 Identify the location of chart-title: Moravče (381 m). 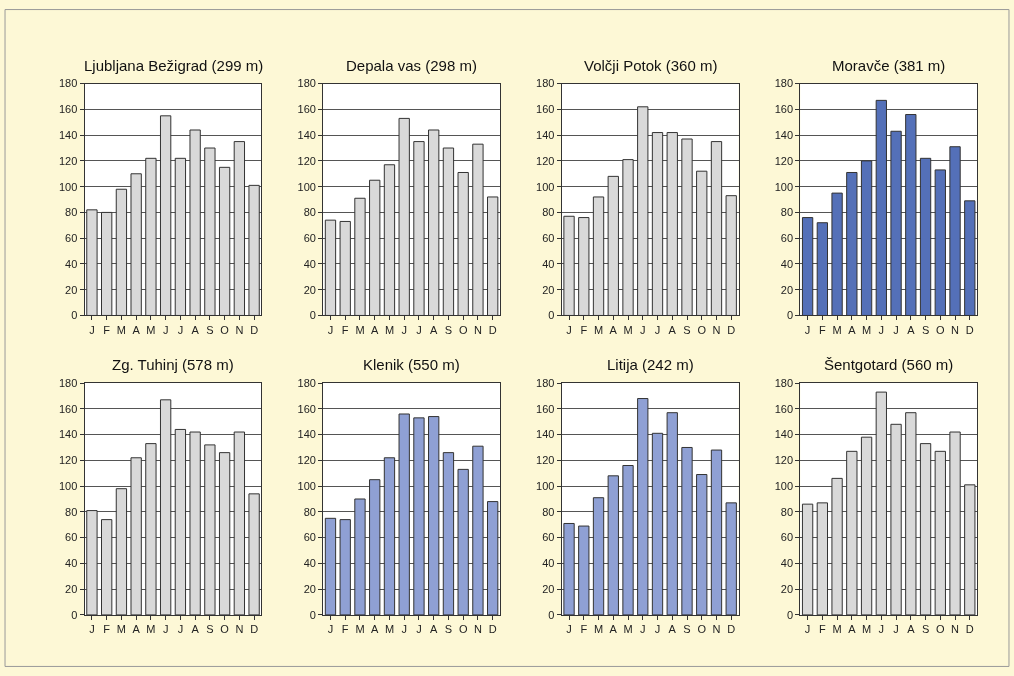
(889, 65).